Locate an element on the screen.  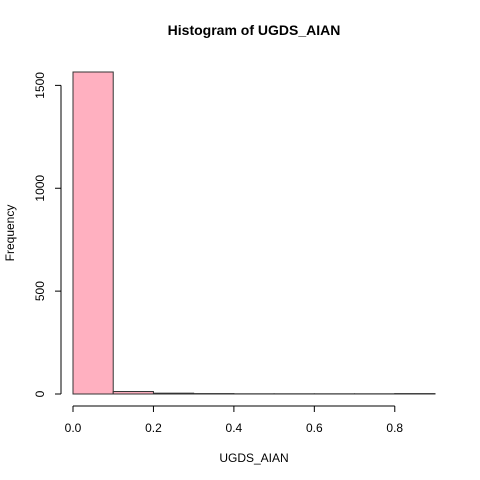
x-tick-label: 0.2 is located at coordinates (153, 428).